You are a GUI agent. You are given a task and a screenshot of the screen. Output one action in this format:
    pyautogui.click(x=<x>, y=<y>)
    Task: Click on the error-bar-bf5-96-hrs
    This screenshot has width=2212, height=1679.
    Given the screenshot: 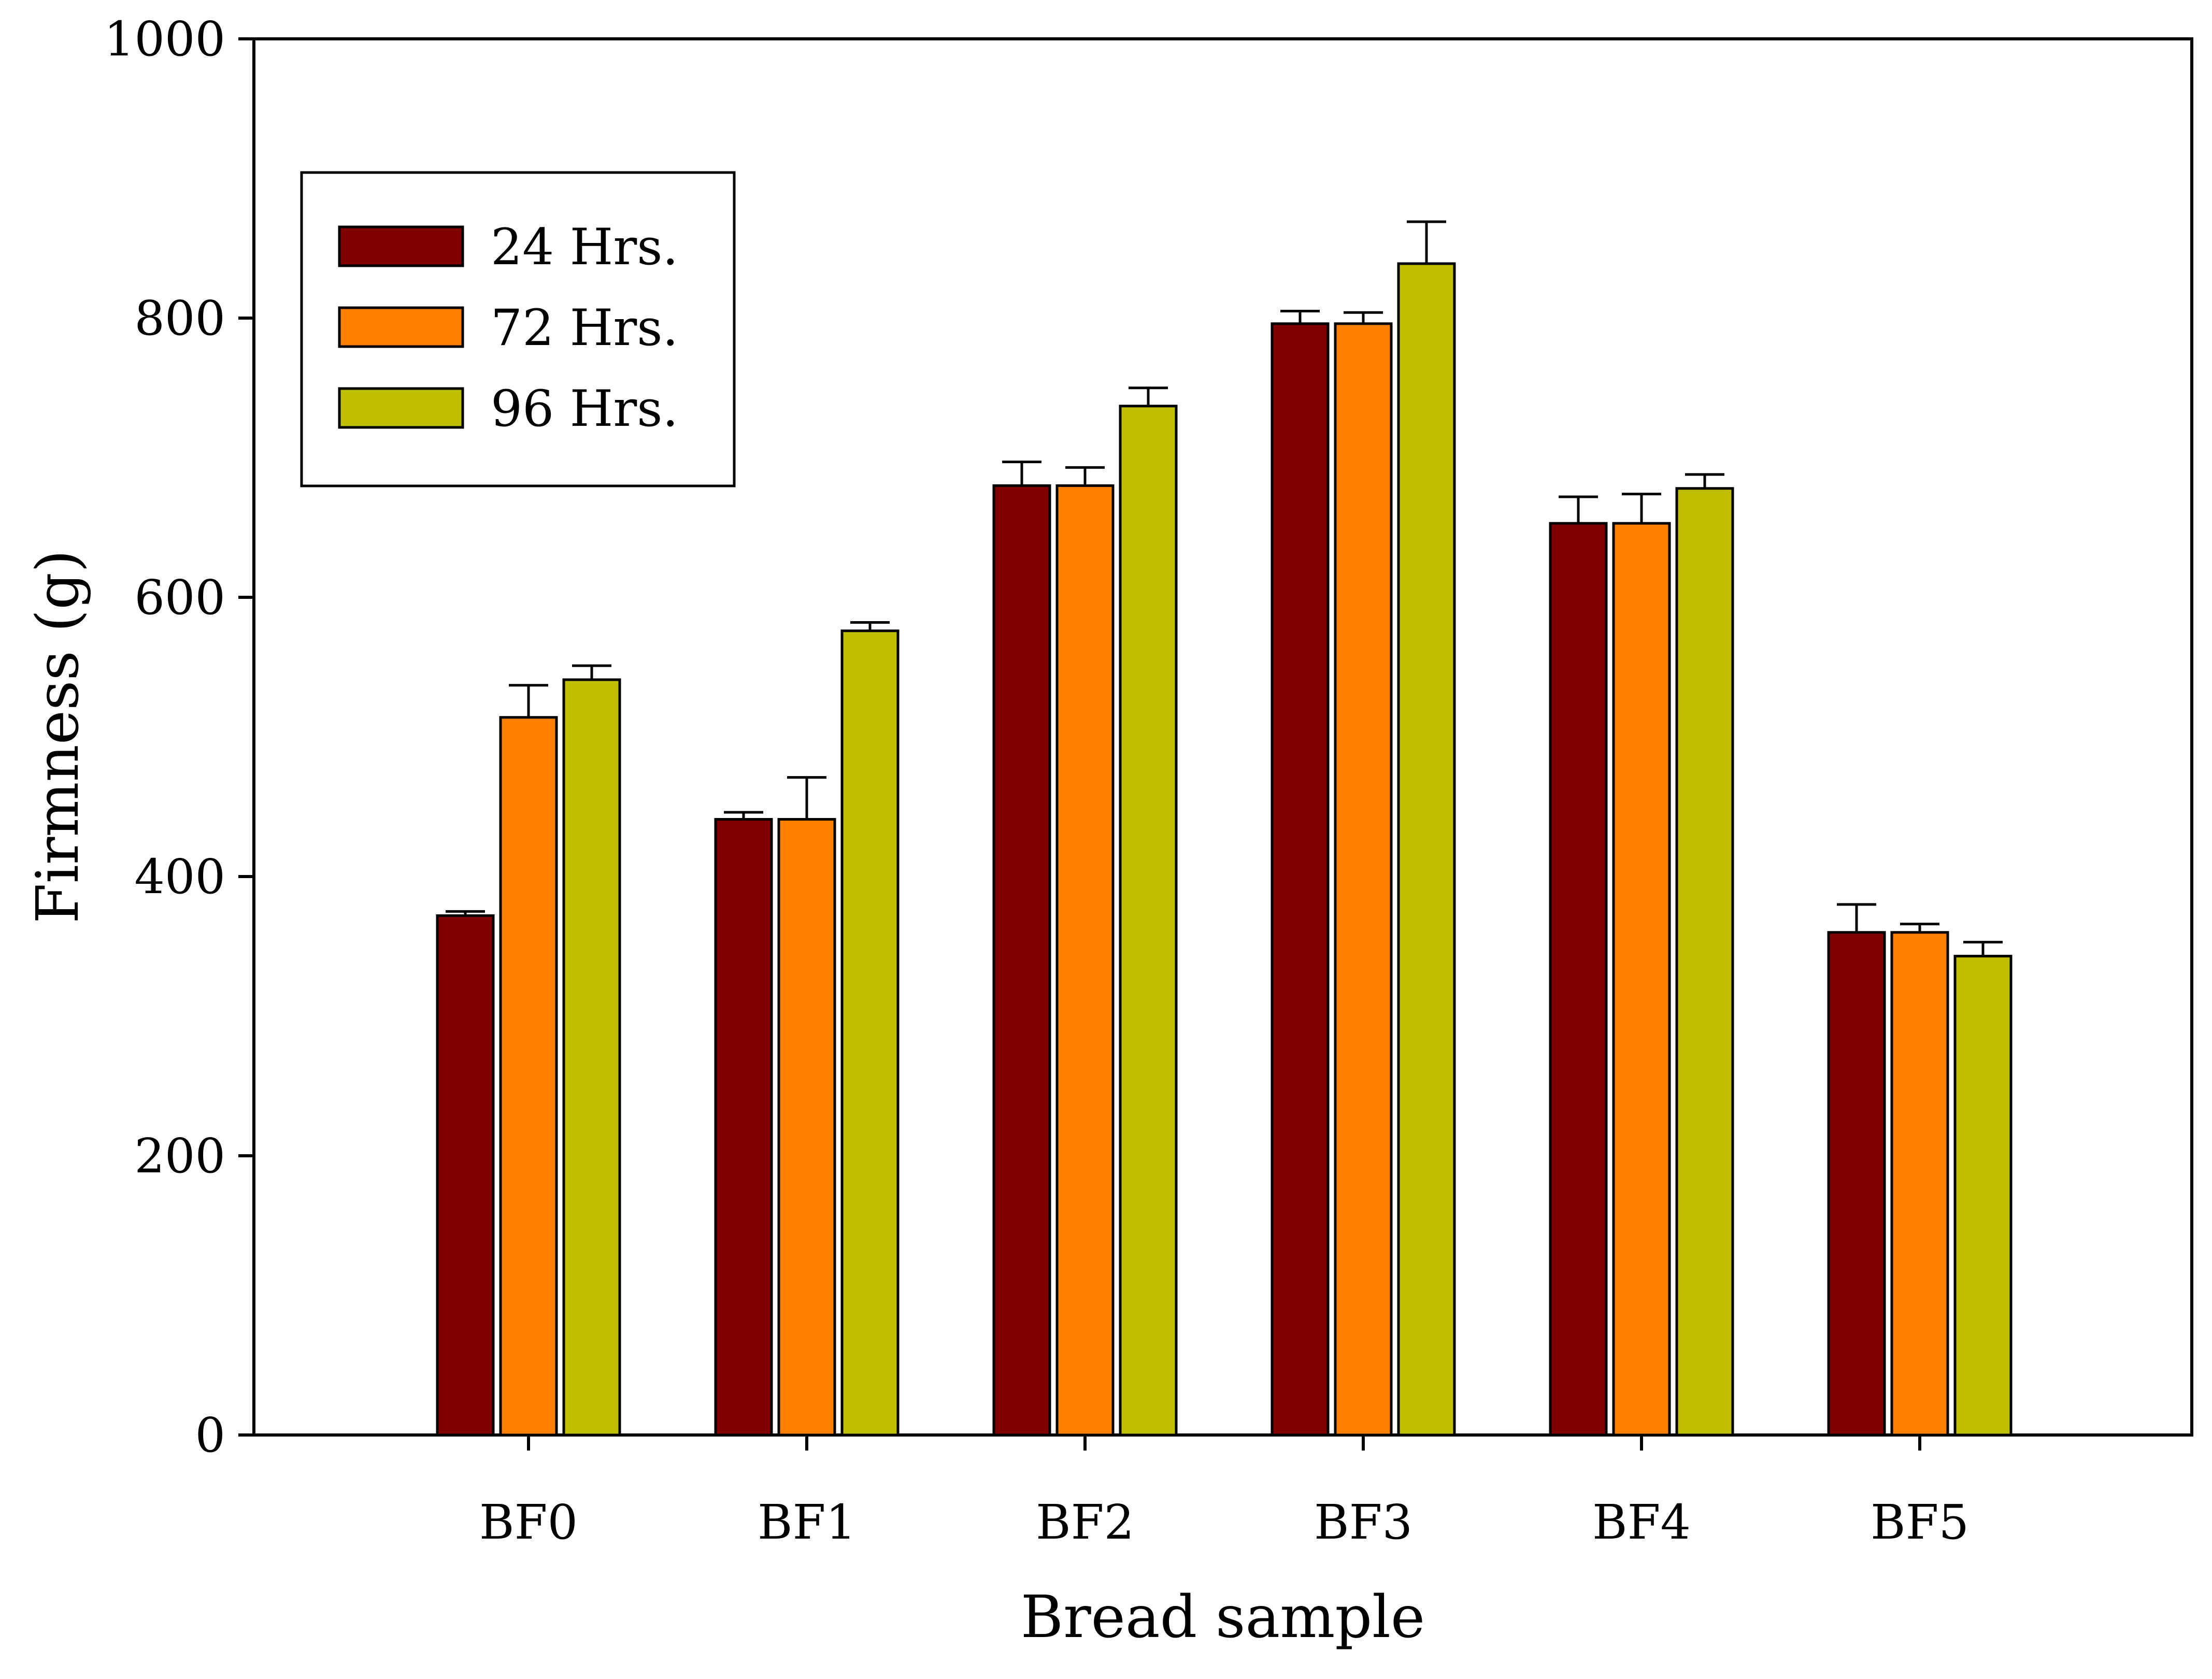 What is the action you would take?
    pyautogui.click(x=1983, y=948)
    